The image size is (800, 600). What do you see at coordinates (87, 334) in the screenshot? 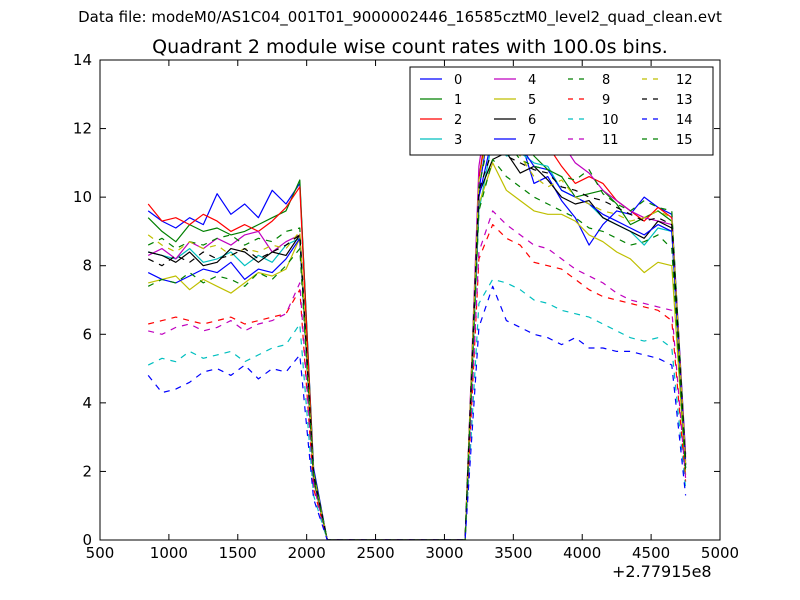
I see `y-tick-label: 6` at bounding box center [87, 334].